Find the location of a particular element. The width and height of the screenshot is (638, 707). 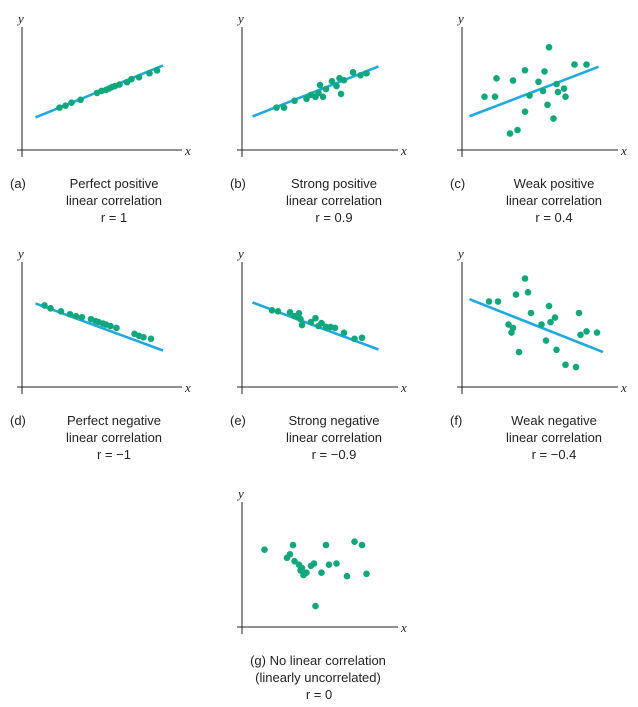

caption-line: Perfect positive is located at coordinates (114, 183).